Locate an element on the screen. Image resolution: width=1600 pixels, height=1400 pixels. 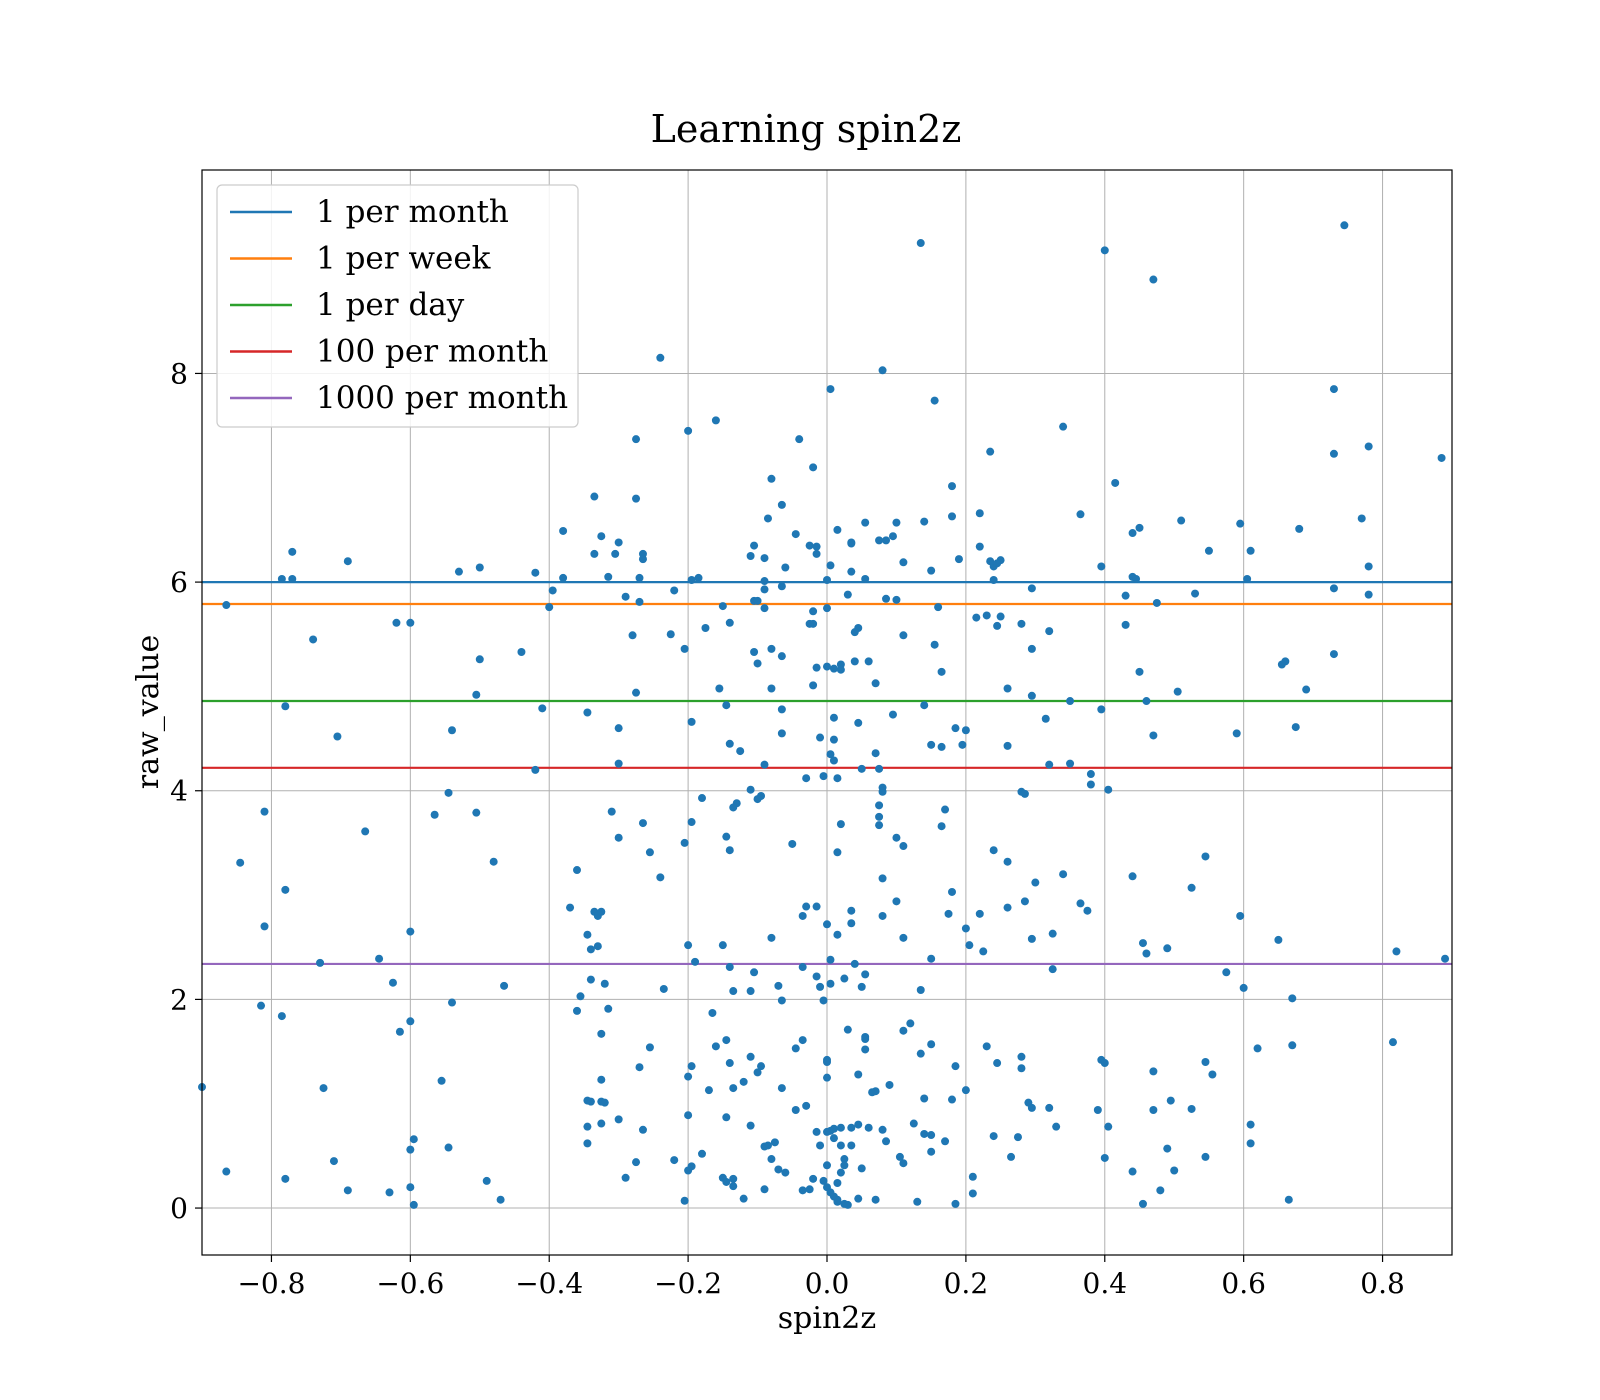
x-axis-ticks: −0.8 −0.6 −0.4 −0.2 0.0 0.2 0.4 0.6 0.8 is located at coordinates (821, 1277).